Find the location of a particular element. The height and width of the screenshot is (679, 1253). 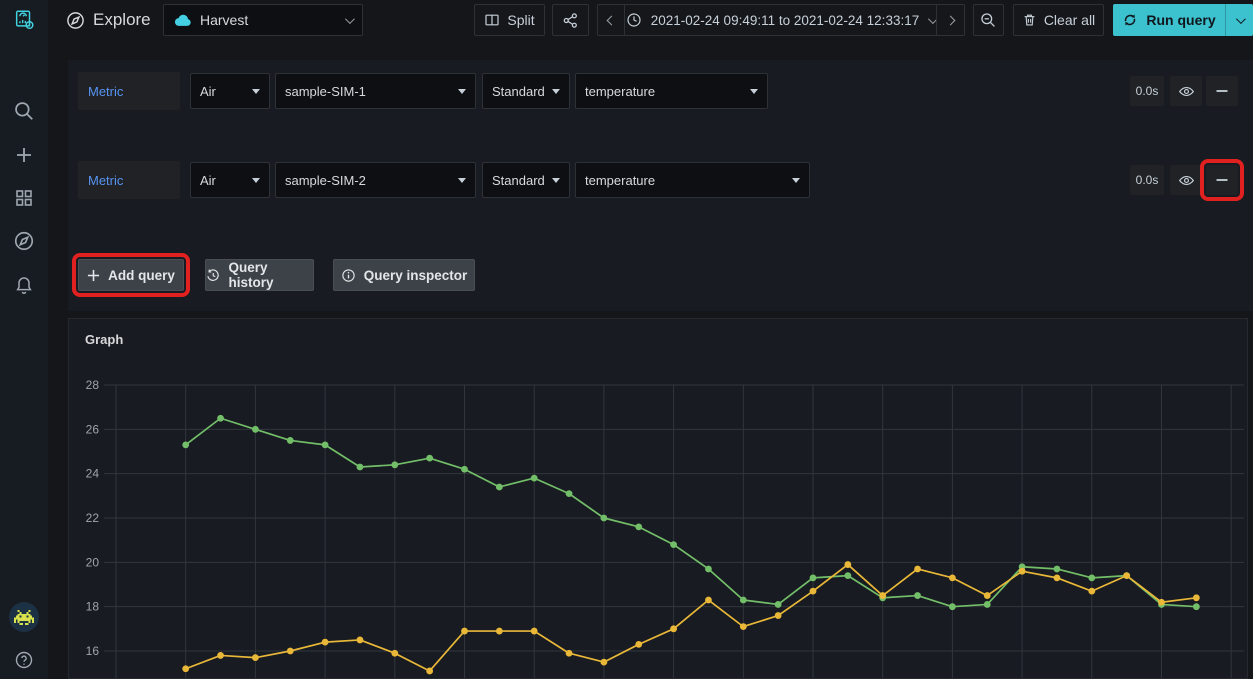

run-query-button: Run query is located at coordinates (1183, 20).